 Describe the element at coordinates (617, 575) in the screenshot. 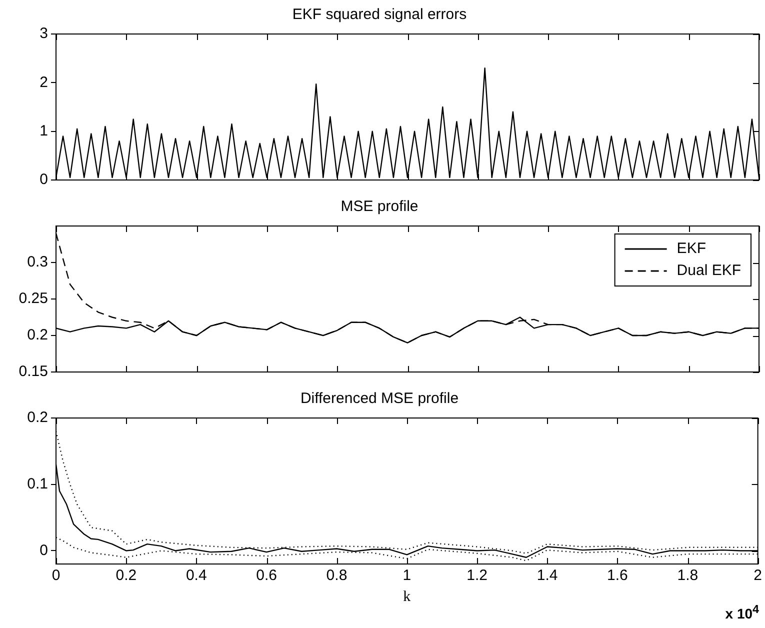

I see `x-tick-label: 1.6` at that location.